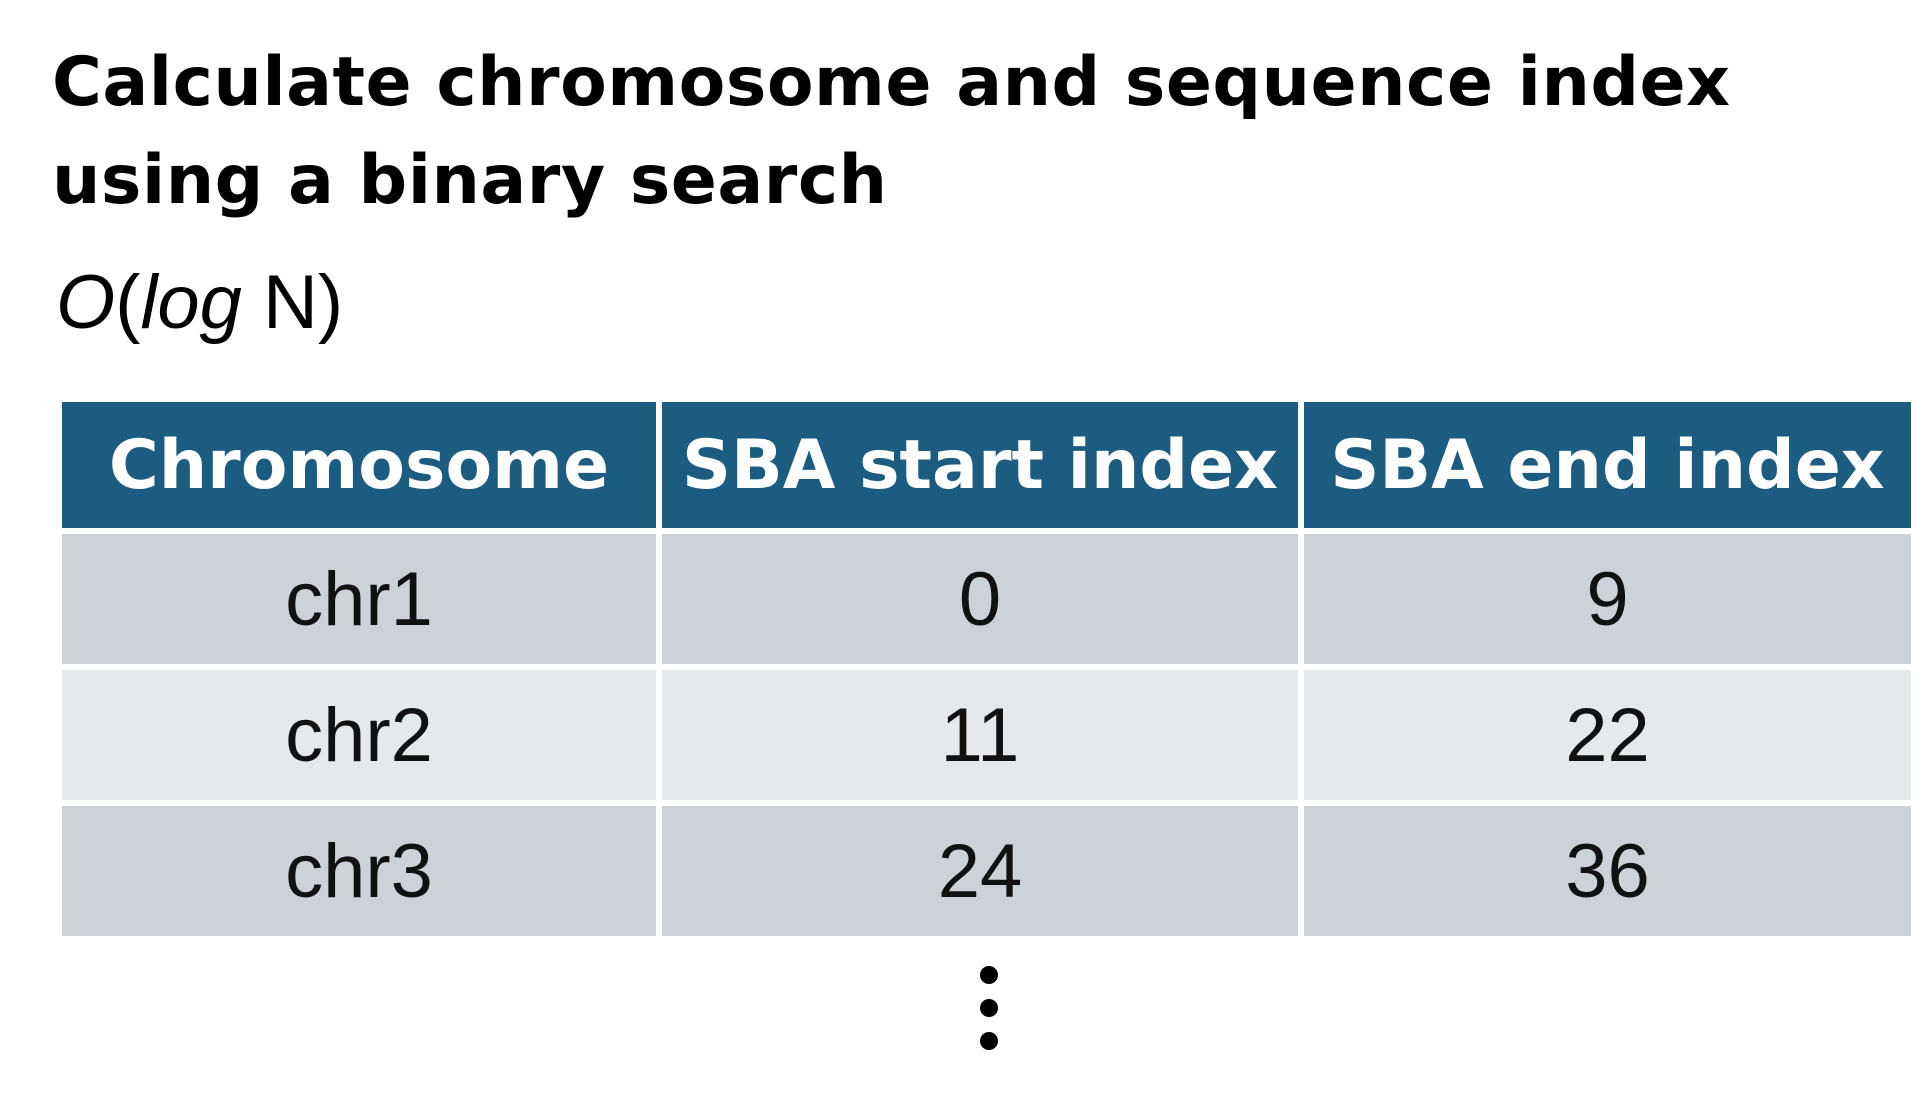 The image size is (1917, 1115). I want to click on cell-start-index: 0, so click(980, 599).